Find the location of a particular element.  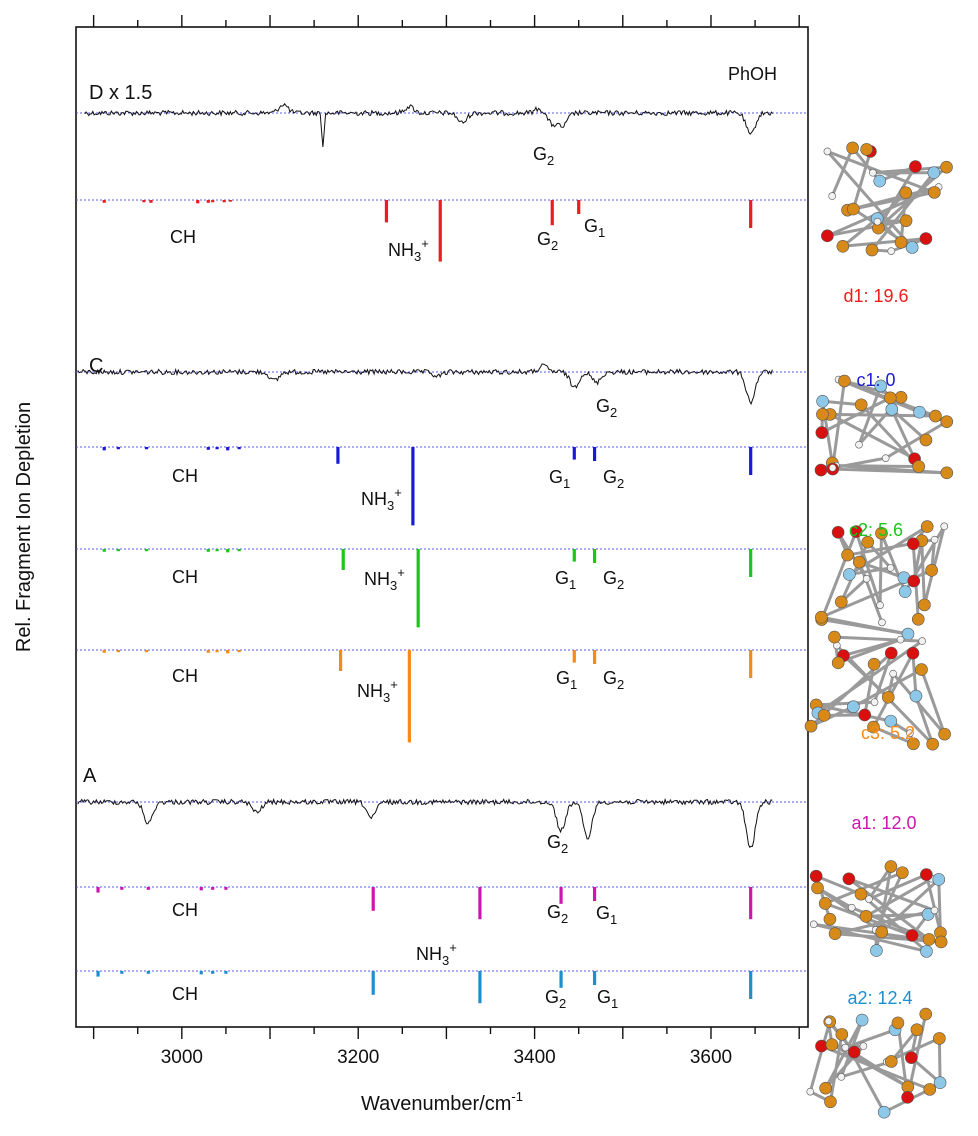

y-axis-title: Rel. Fragment Ion Depletion is located at coordinates (24, 527).